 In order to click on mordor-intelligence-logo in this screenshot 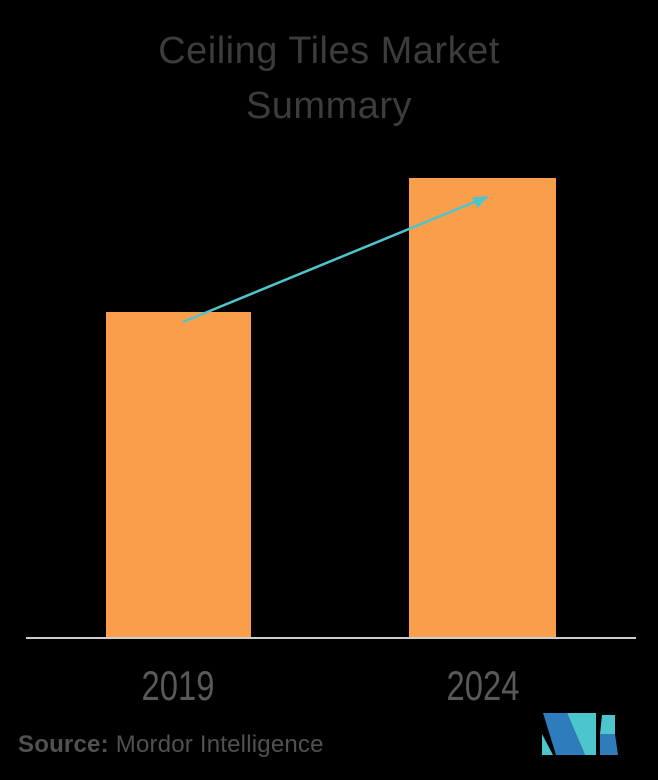, I will do `click(580, 734)`.